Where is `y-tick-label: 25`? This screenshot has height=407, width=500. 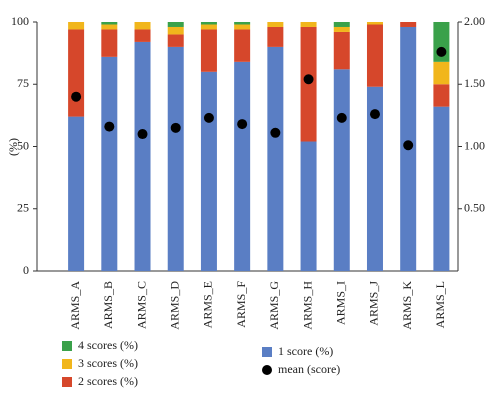 y-tick-label: 25 is located at coordinates (23, 208).